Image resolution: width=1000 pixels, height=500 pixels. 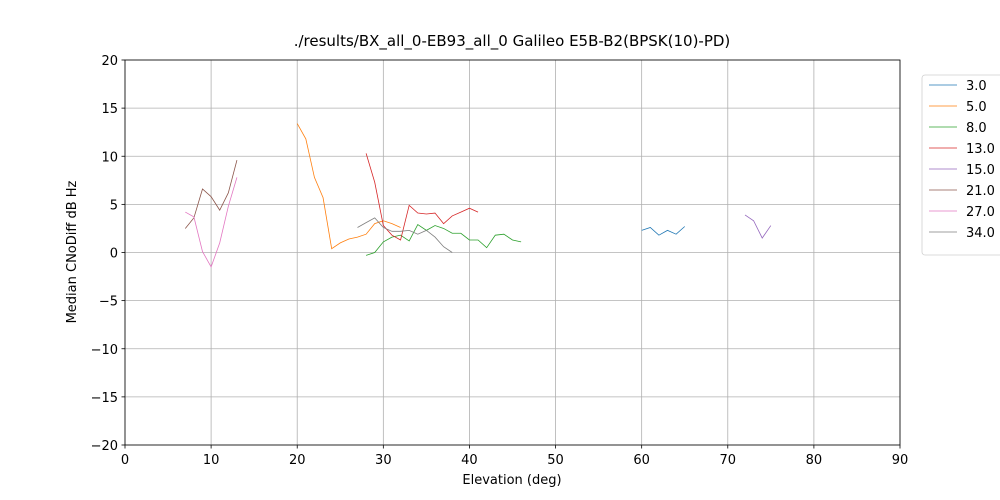 I want to click on y-tick-label: −15, so click(x=104, y=398).